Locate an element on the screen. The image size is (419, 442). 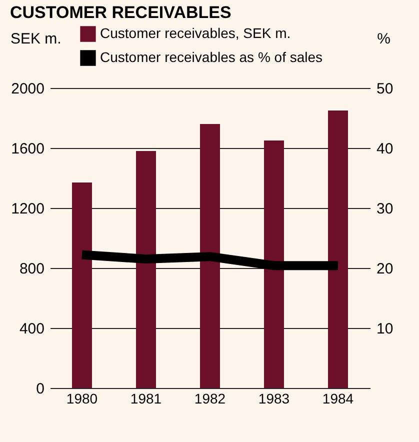
y-tick-label: 2000 is located at coordinates (27, 89).